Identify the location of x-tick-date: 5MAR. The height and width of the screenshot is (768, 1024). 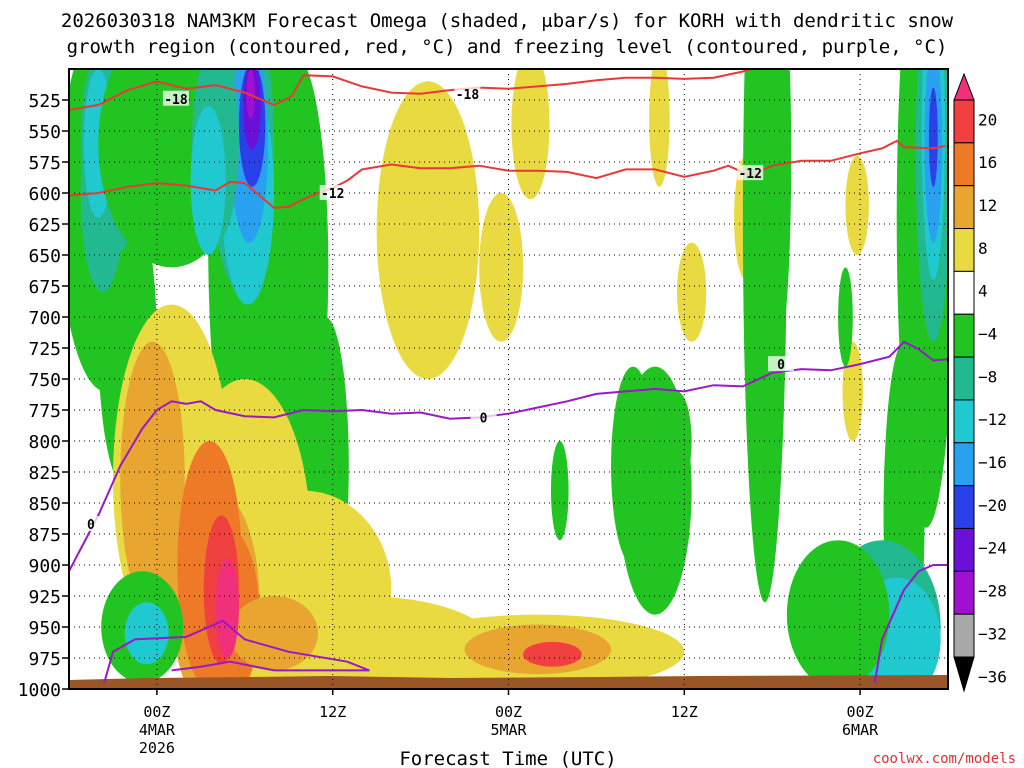
(508, 730).